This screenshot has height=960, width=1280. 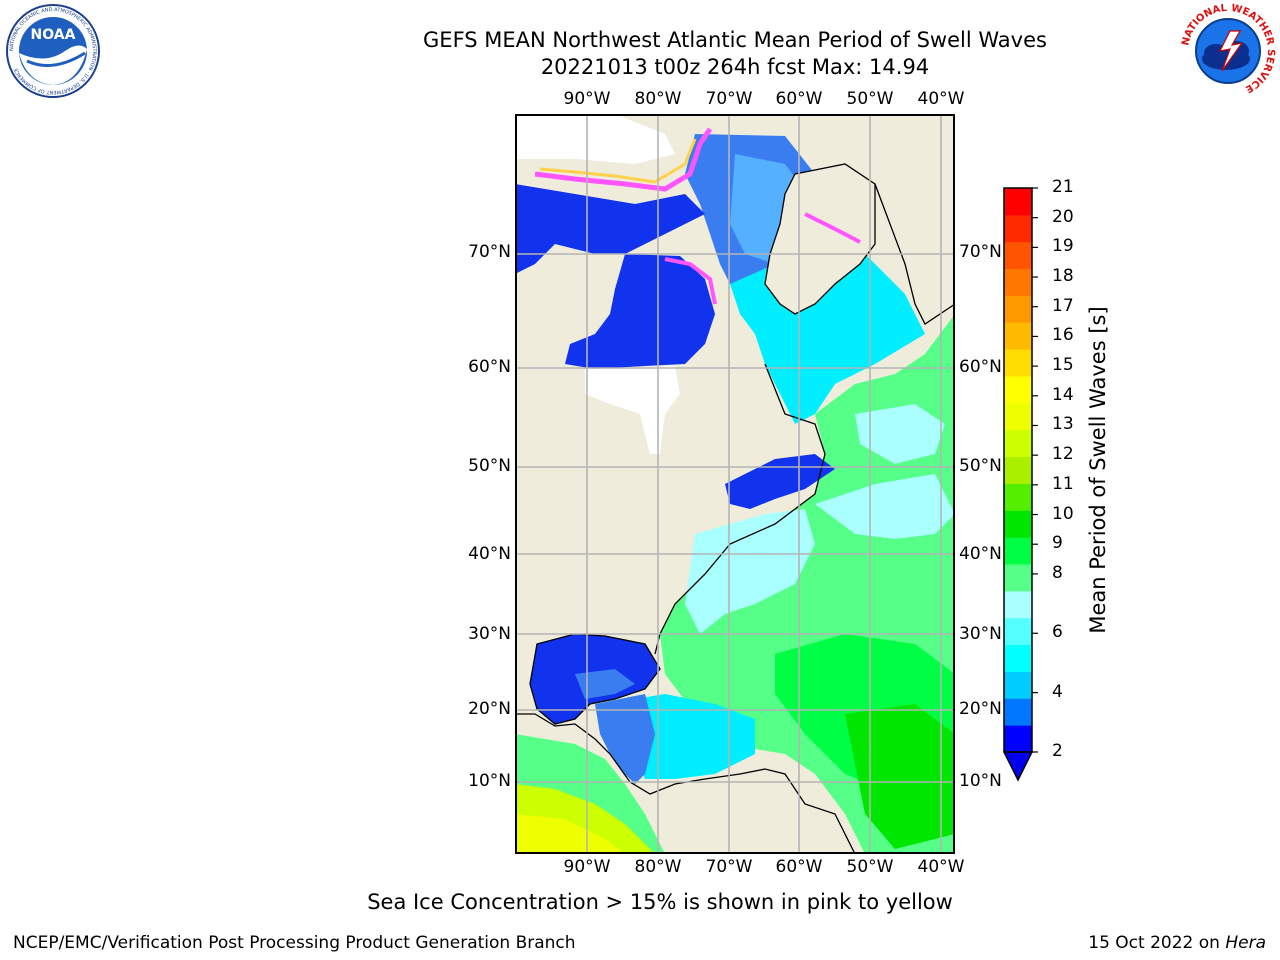 What do you see at coordinates (489, 781) in the screenshot?
I see `lat-label-left: 10°N` at bounding box center [489, 781].